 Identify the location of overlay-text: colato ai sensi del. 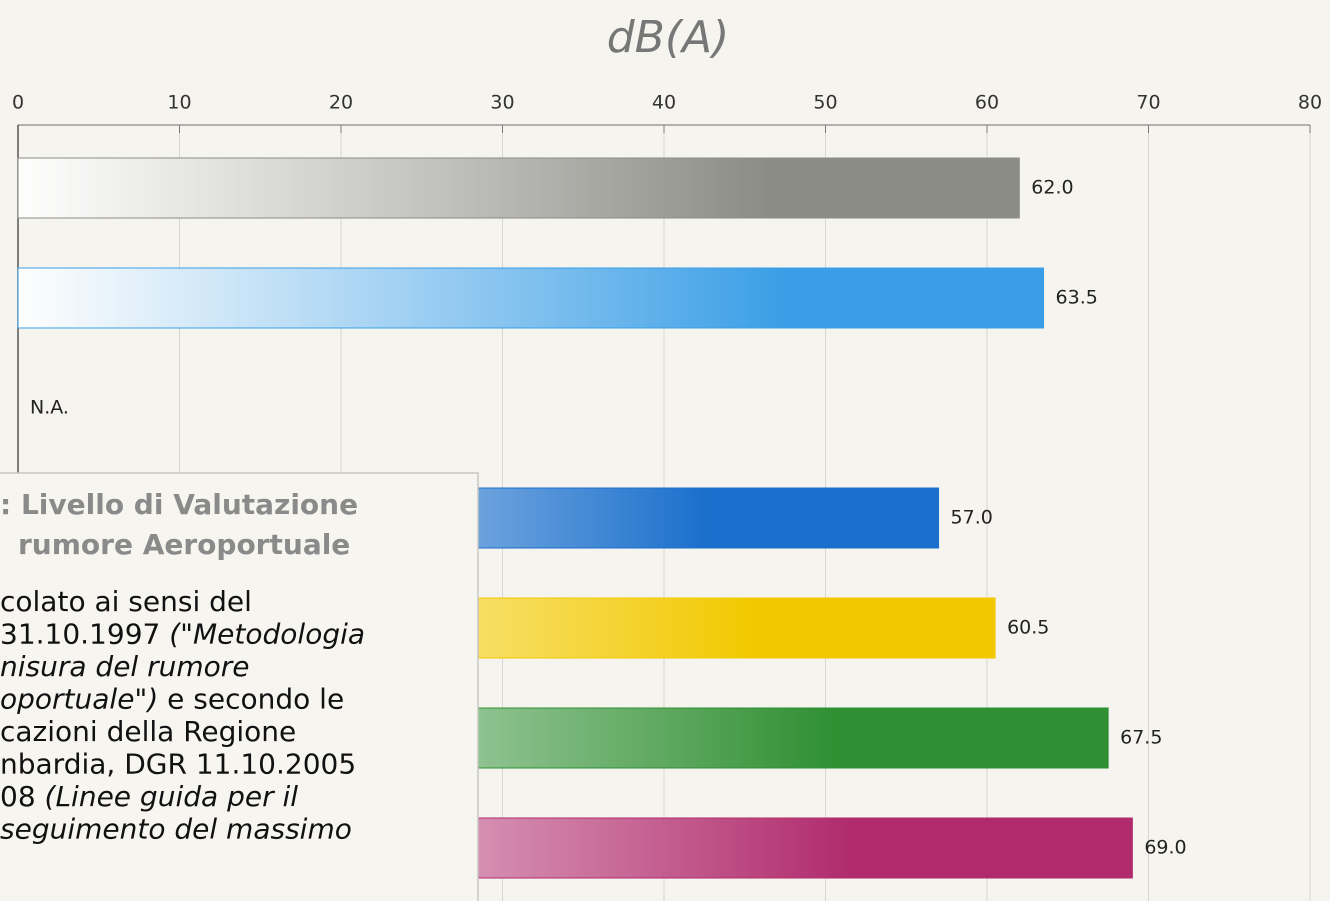
(126, 601).